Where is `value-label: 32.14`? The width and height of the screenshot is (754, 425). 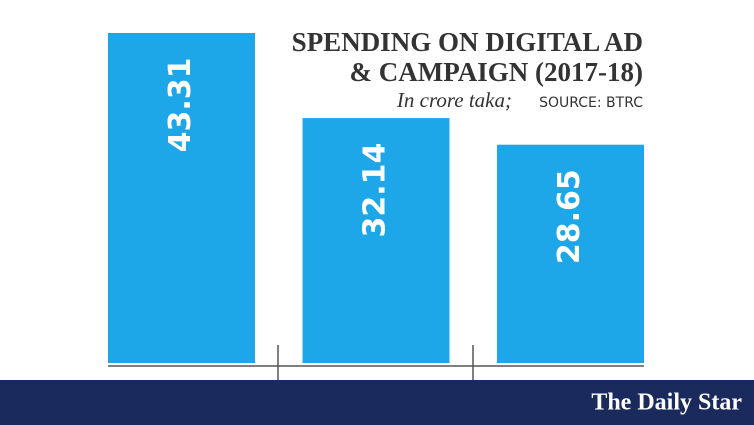
value-label: 32.14 is located at coordinates (375, 190).